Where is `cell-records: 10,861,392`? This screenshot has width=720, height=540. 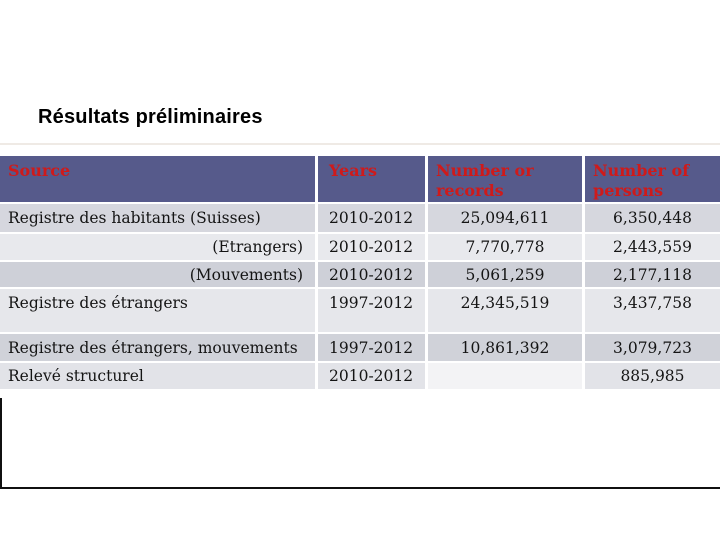 cell-records: 10,861,392 is located at coordinates (505, 347).